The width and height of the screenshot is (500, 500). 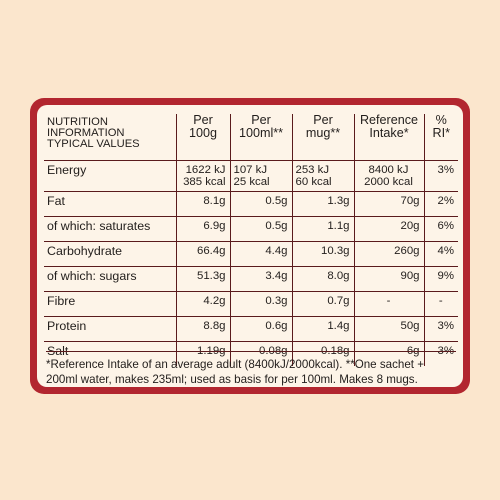 What do you see at coordinates (202, 279) in the screenshot?
I see `per-100g-value: 51.3g` at bounding box center [202, 279].